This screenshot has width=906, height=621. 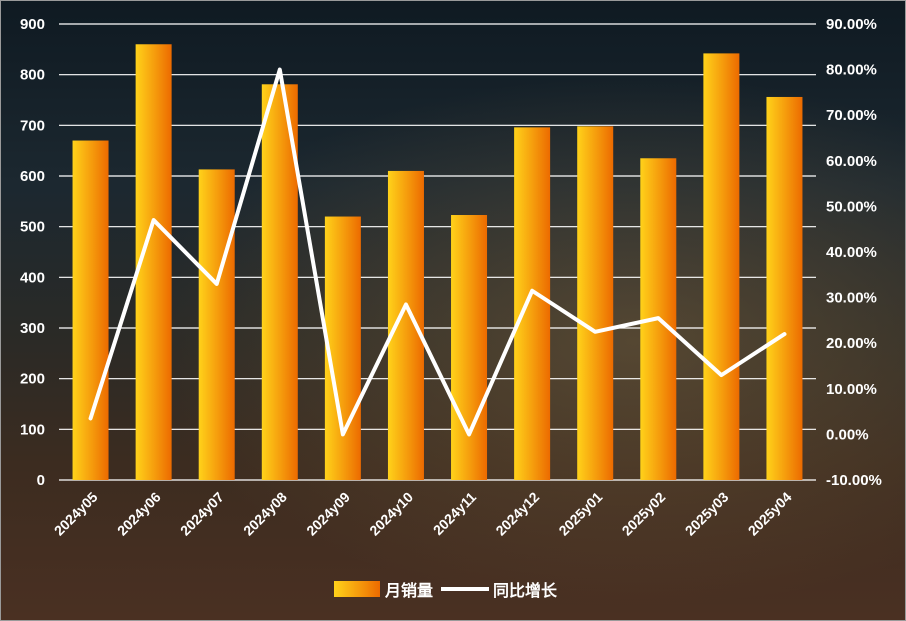 What do you see at coordinates (32, 252) in the screenshot?
I see `y-axis-left: 0 100 200 300 400 500 600 700 800 900` at bounding box center [32, 252].